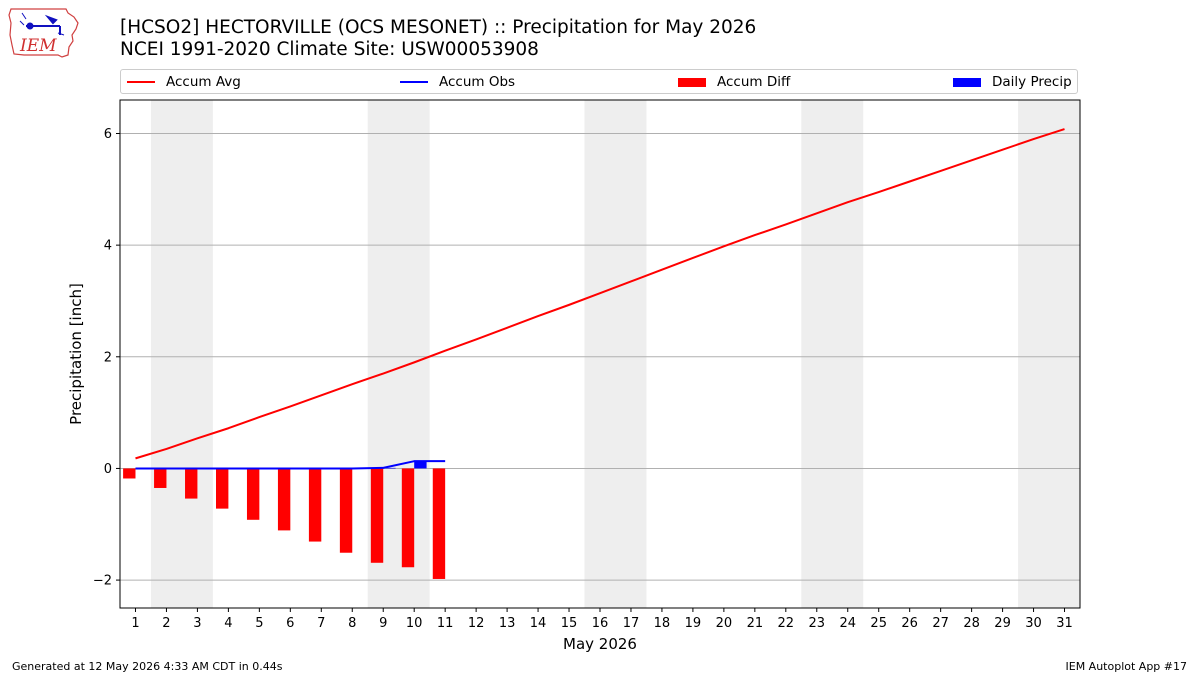 The width and height of the screenshot is (1200, 675). What do you see at coordinates (600, 644) in the screenshot?
I see `x-axis-label: May 2026` at bounding box center [600, 644].